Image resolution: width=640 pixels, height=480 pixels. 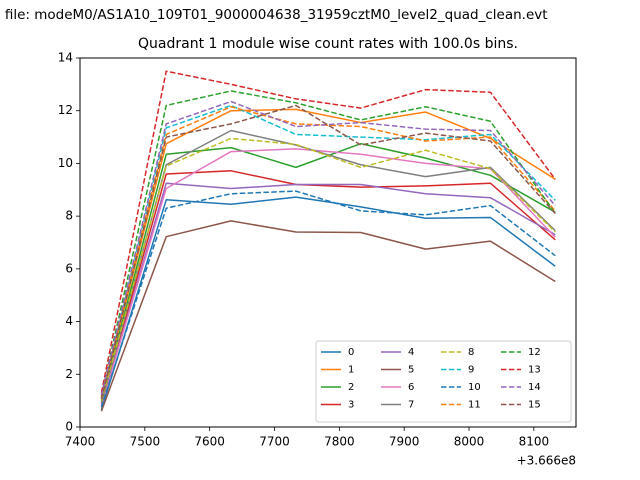 What do you see at coordinates (546, 461) in the screenshot?
I see `x-axis-offset-label: +3.666e8` at bounding box center [546, 461].